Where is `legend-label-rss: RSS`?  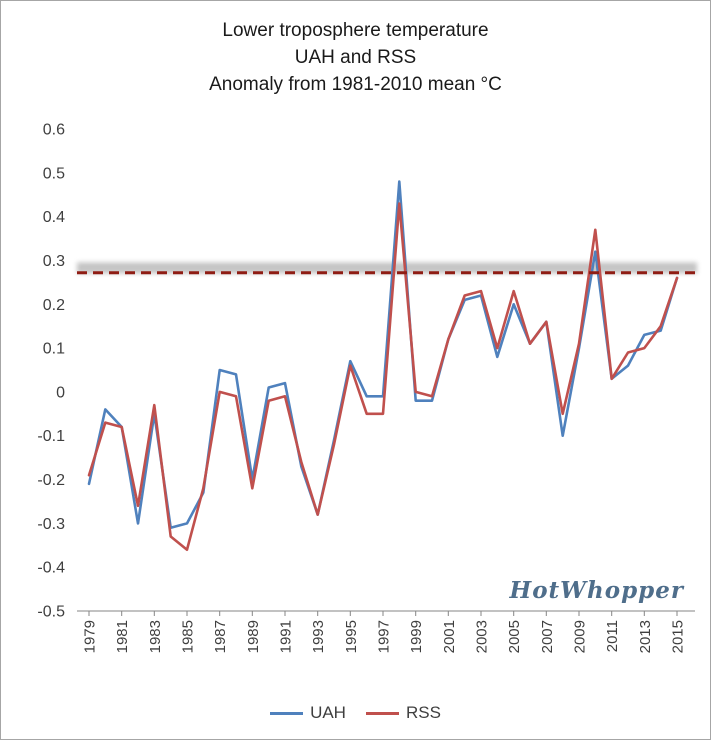 legend-label-rss: RSS is located at coordinates (423, 712).